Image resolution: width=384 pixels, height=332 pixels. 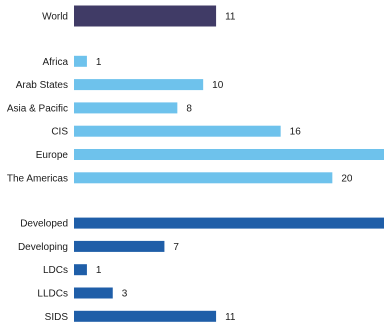 I want to click on bar-africa, so click(x=80, y=61).